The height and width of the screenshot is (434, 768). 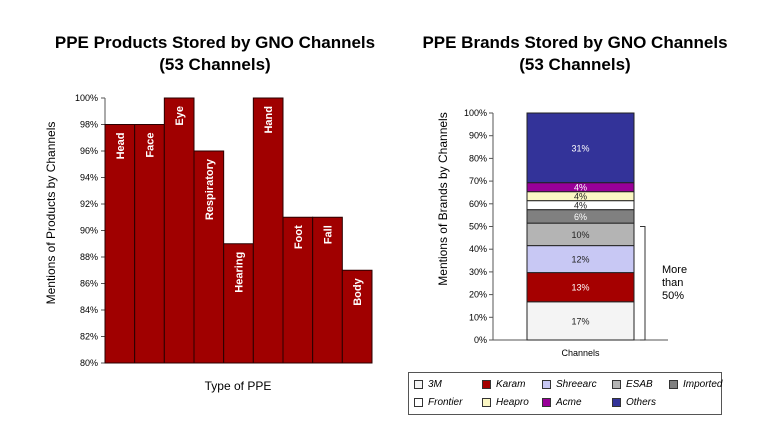 What do you see at coordinates (478, 204) in the screenshot?
I see `y-tick-label: 60%` at bounding box center [478, 204].